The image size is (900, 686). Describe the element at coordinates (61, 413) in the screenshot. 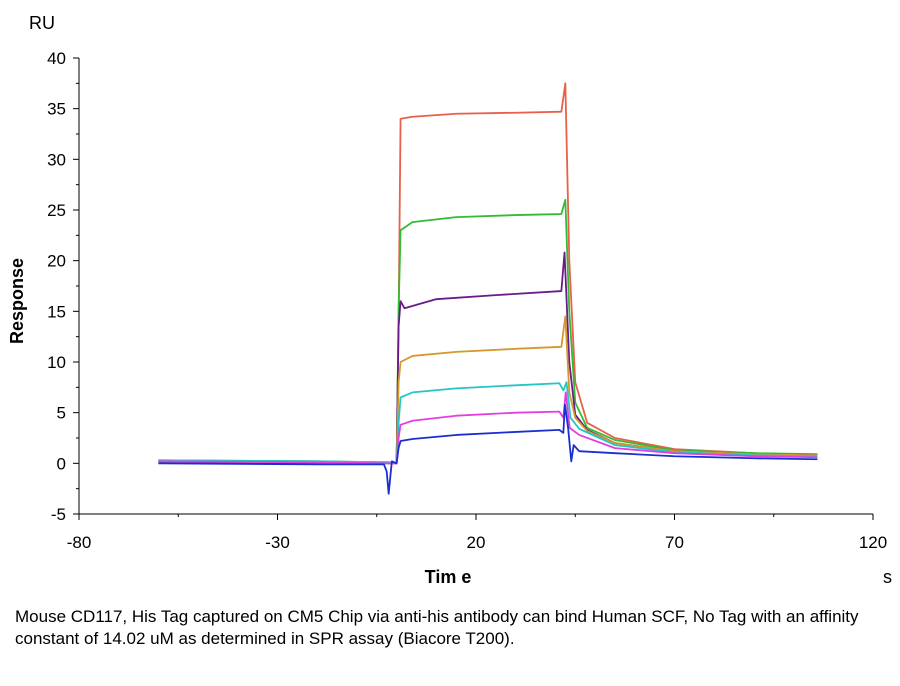

I see `y-tick-label: 5` at that location.